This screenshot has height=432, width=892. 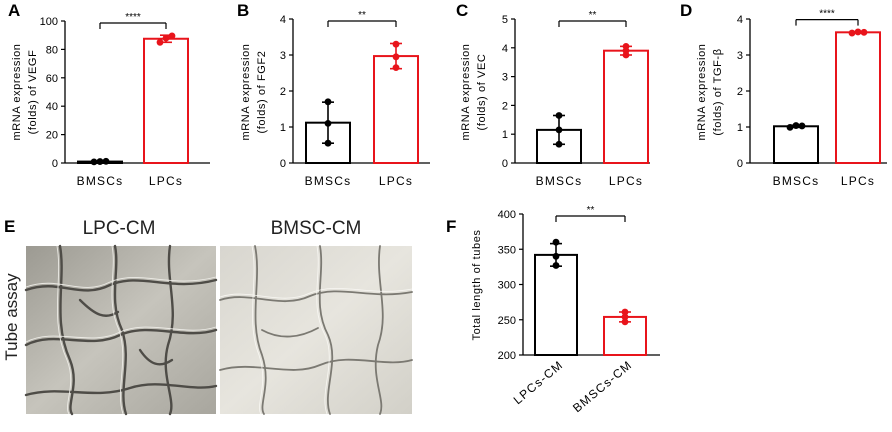 I want to click on category-label-a: LPCs, so click(x=166, y=181).